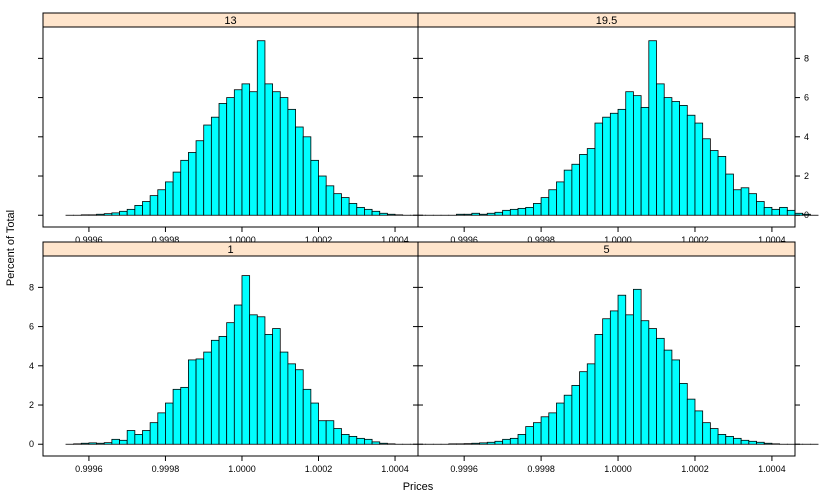 This screenshot has height=498, width=830. Describe the element at coordinates (230, 250) in the screenshot. I see `strip-label: 1` at that location.